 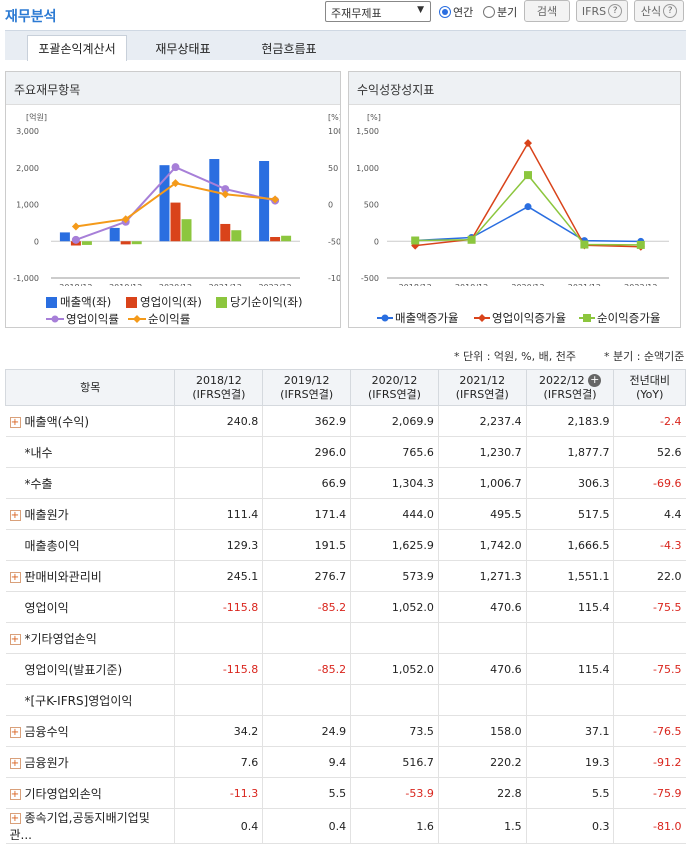 I want to click on row-label: + 기타영업외손익, so click(x=90, y=793).